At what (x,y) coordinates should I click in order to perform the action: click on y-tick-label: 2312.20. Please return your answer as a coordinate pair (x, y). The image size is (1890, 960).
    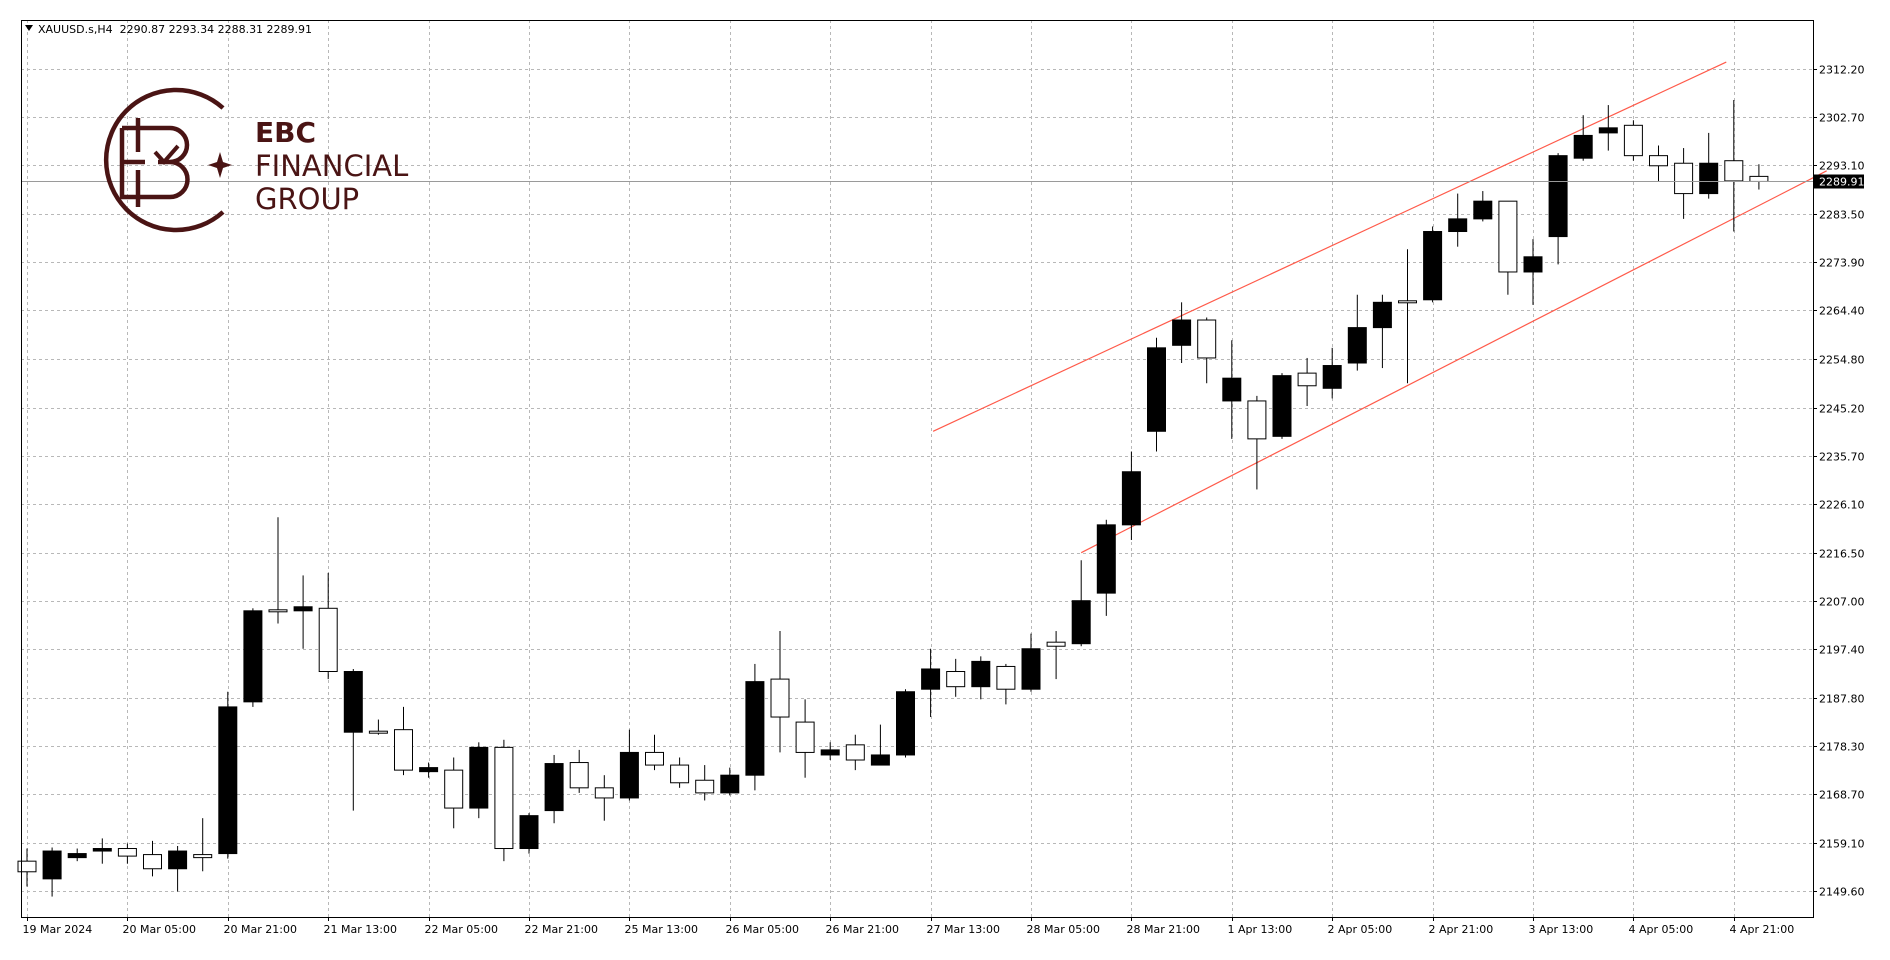
    Looking at the image, I should click on (1842, 70).